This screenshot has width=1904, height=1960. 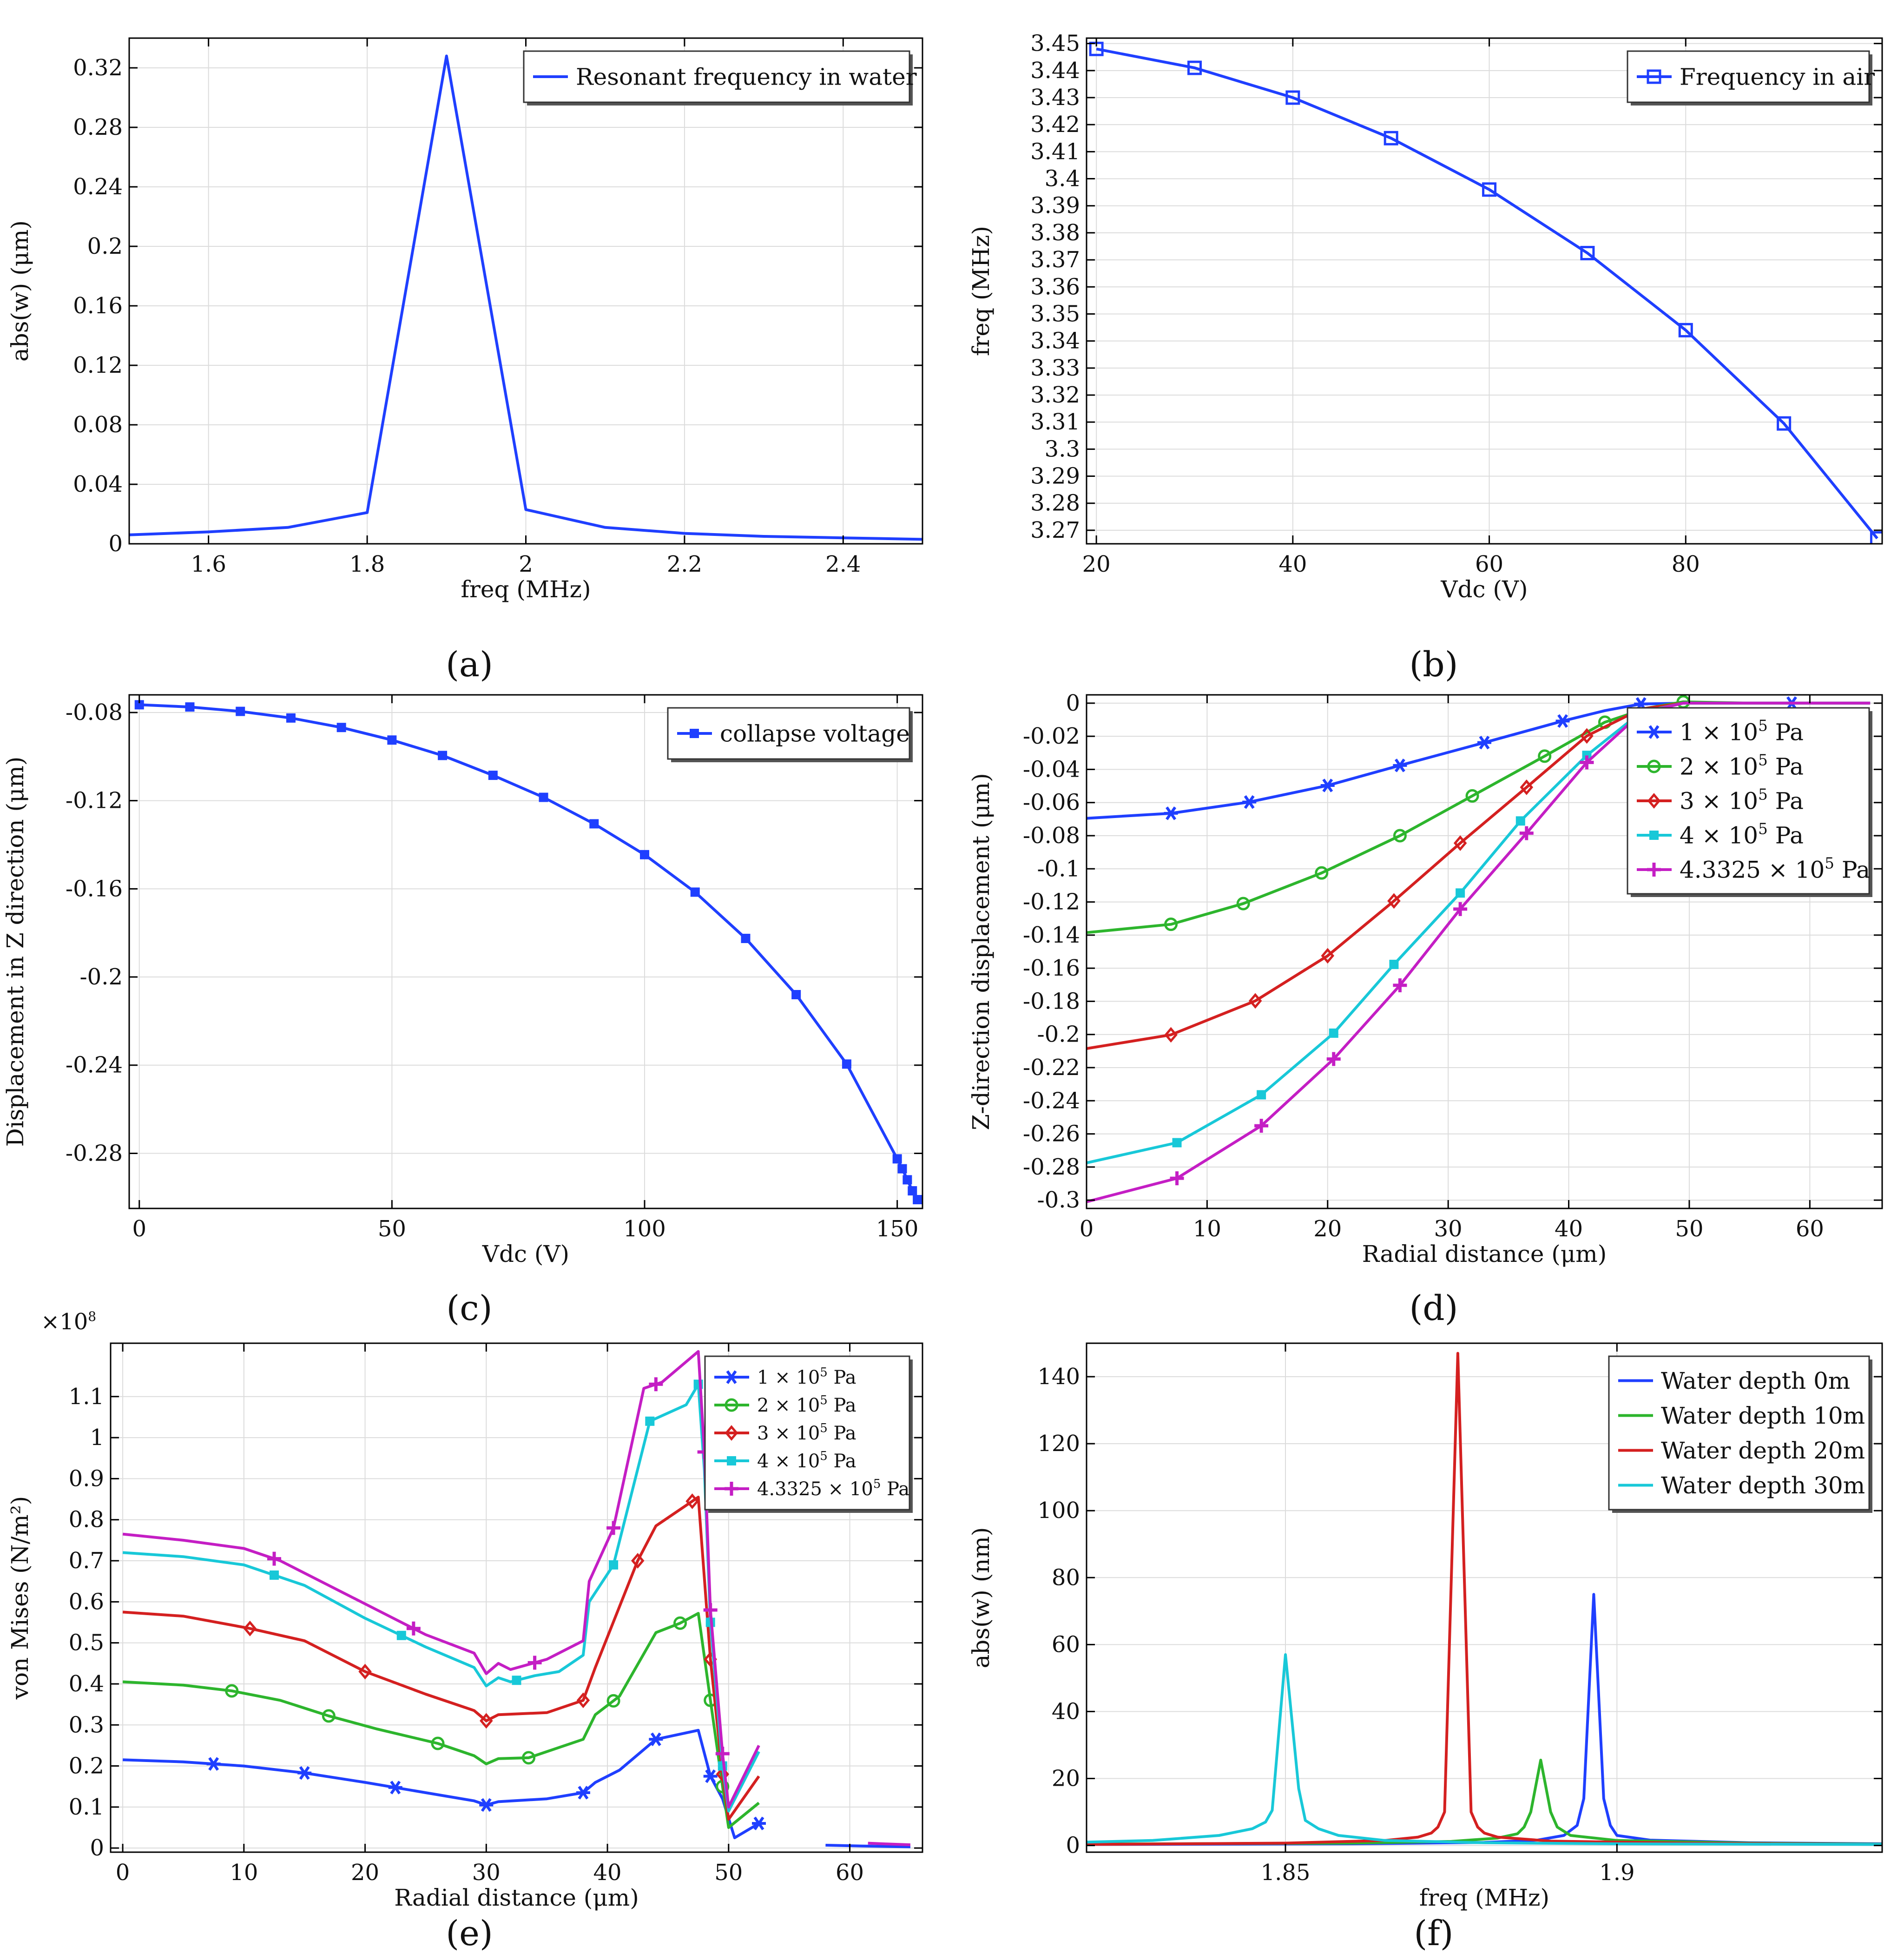 I want to click on panel-label: (e), so click(x=470, y=1933).